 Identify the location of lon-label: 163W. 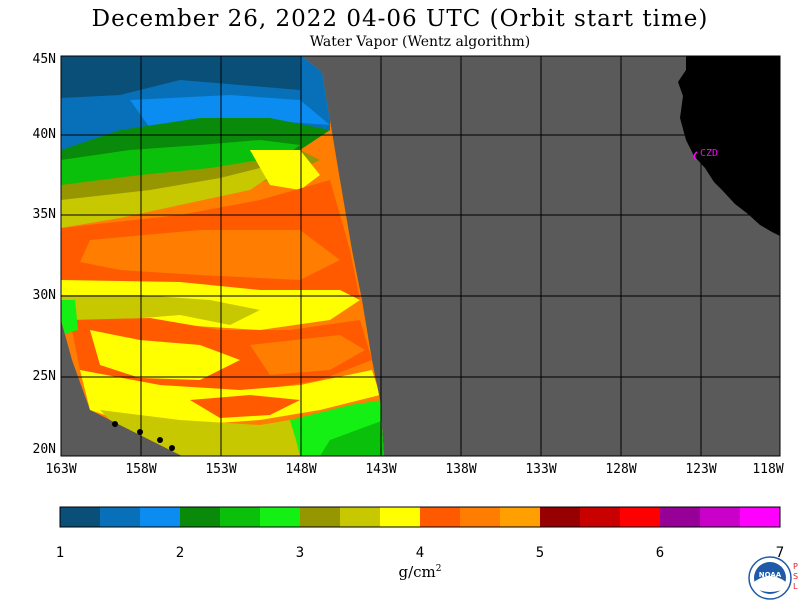
(61, 469).